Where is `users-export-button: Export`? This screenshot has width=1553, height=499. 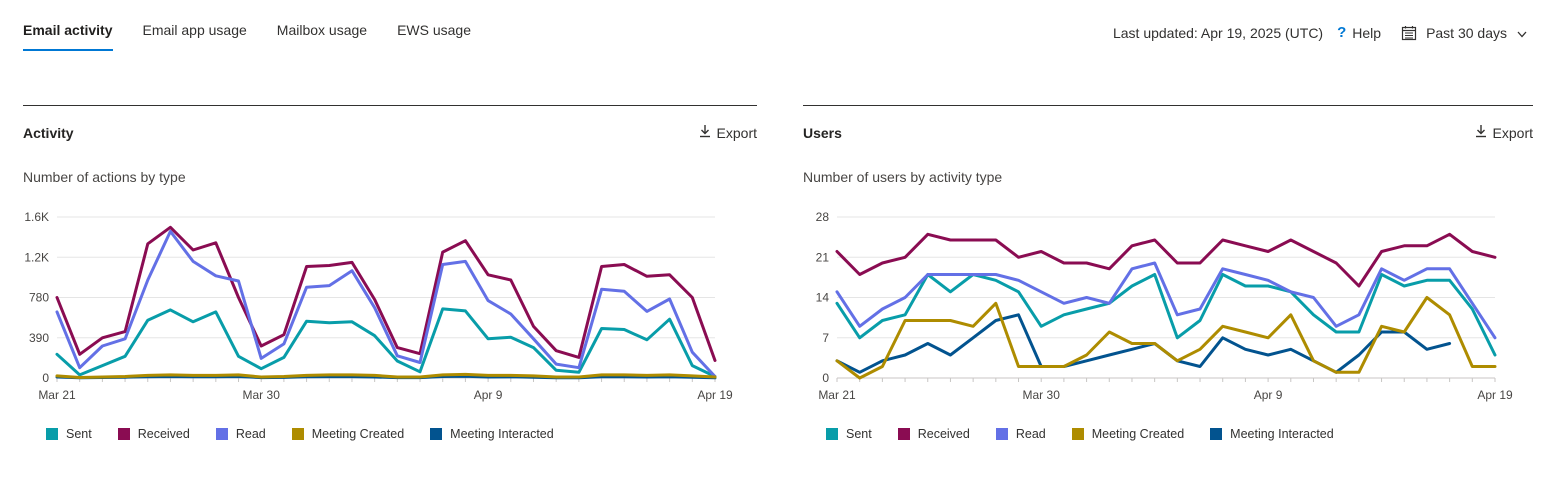 users-export-button: Export is located at coordinates (1503, 133).